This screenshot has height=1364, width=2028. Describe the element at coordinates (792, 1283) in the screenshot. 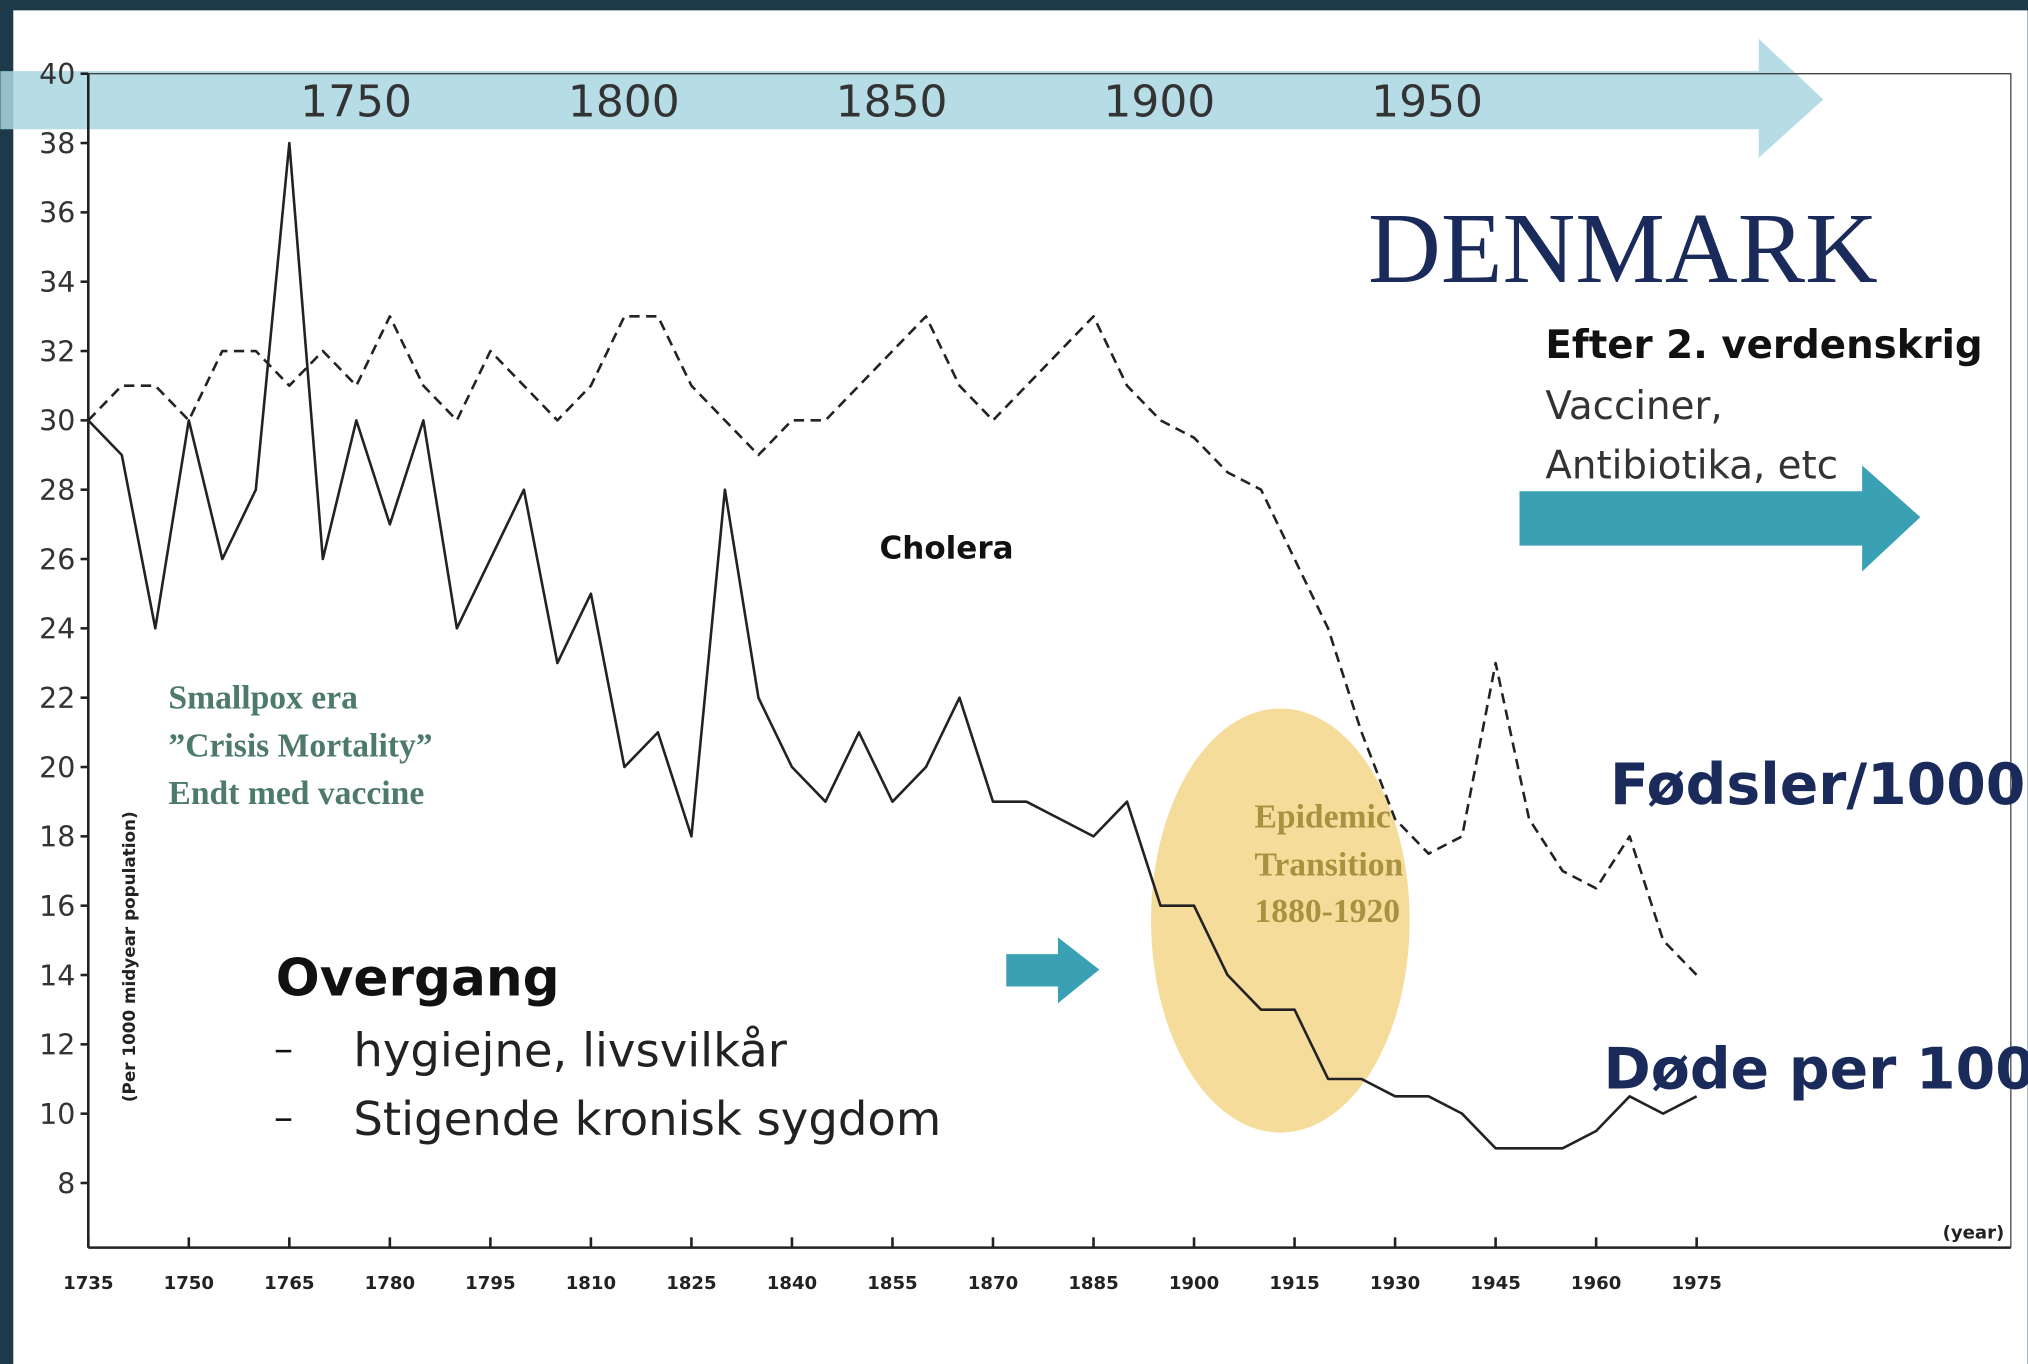

I see `x-tick-label: 1840` at that location.